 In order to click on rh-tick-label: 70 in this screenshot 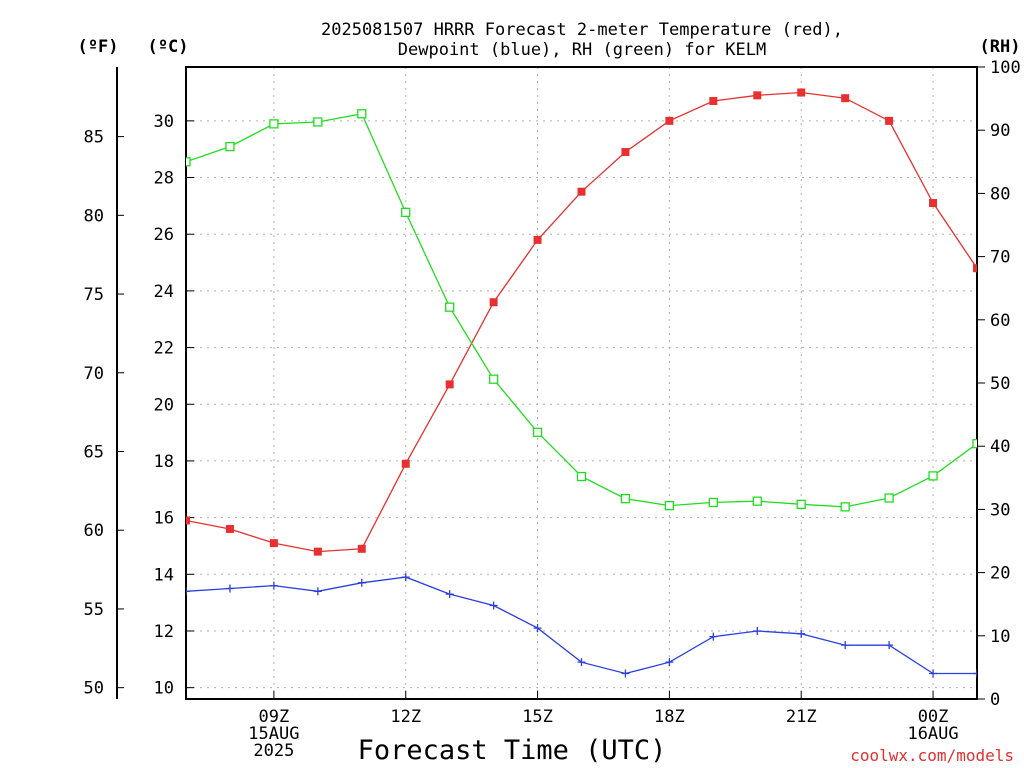, I will do `click(1000, 258)`.